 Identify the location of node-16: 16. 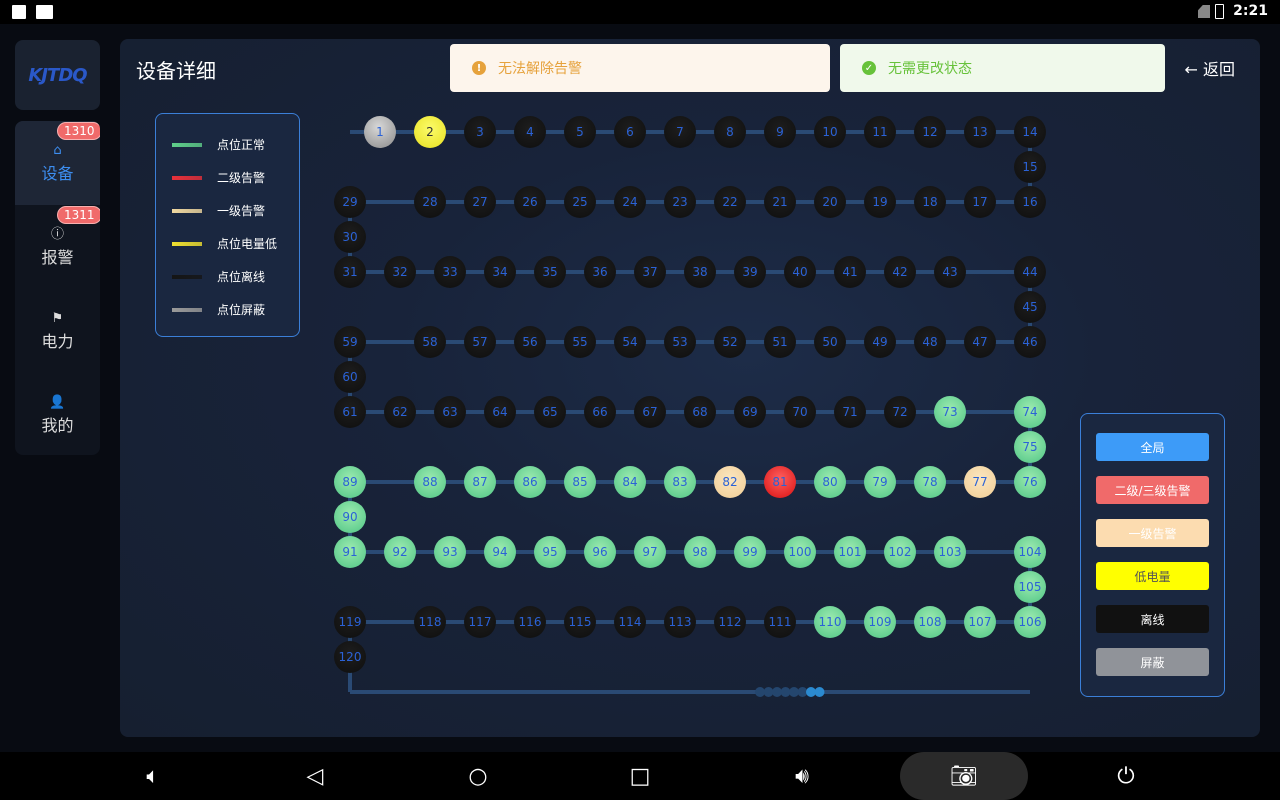
(1030, 202).